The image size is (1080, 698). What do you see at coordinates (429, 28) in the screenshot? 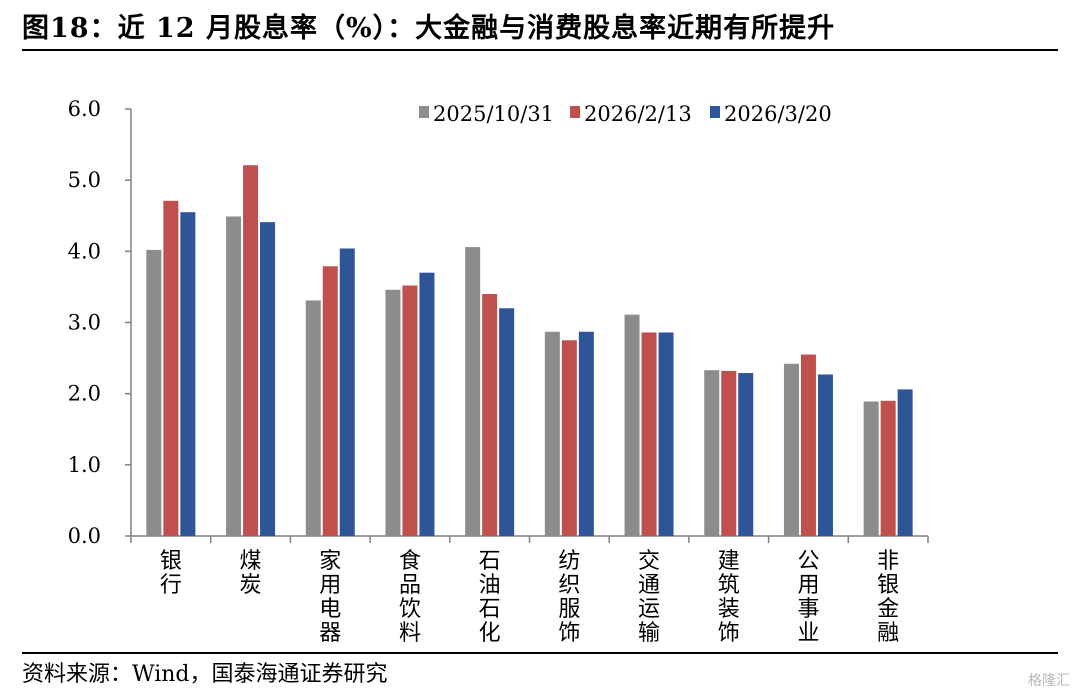
I see `chart-title: 图18：近 12 月股息率（%）：大金融与消费股息率近期有所提升` at bounding box center [429, 28].